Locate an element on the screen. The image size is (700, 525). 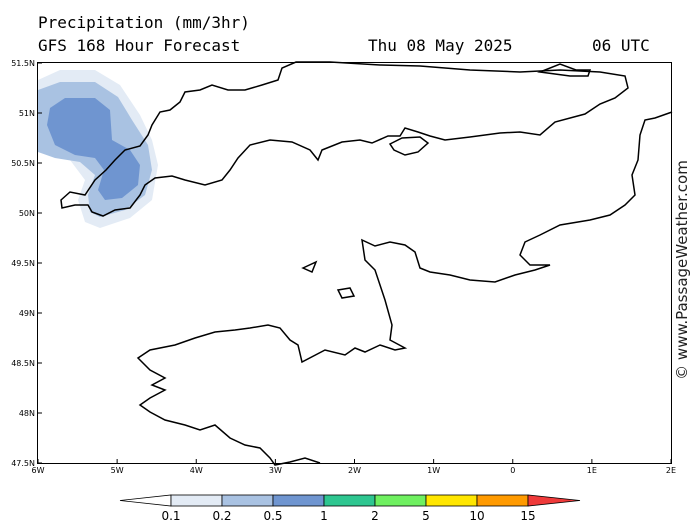
lat-tick-label: 51N is located at coordinates (27, 113).